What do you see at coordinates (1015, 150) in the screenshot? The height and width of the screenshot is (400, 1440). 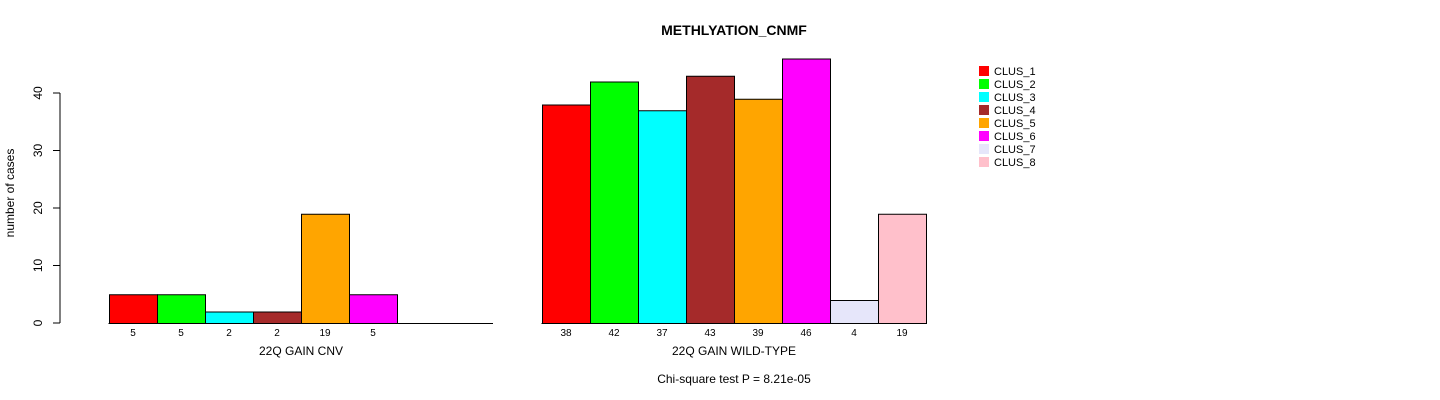 I see `legend-label: CLUS_7` at bounding box center [1015, 150].